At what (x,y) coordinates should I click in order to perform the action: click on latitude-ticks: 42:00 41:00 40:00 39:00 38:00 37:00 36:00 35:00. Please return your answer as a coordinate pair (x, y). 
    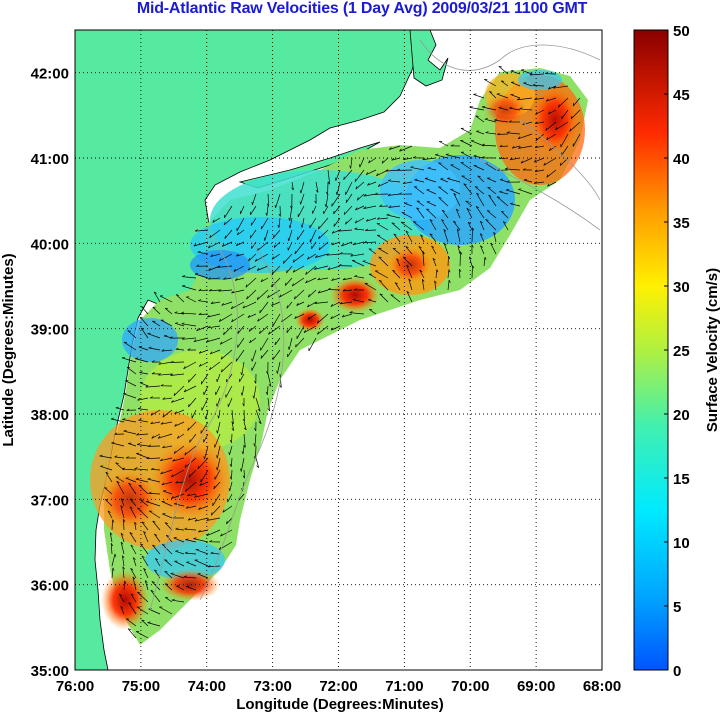
    Looking at the image, I should click on (50, 373).